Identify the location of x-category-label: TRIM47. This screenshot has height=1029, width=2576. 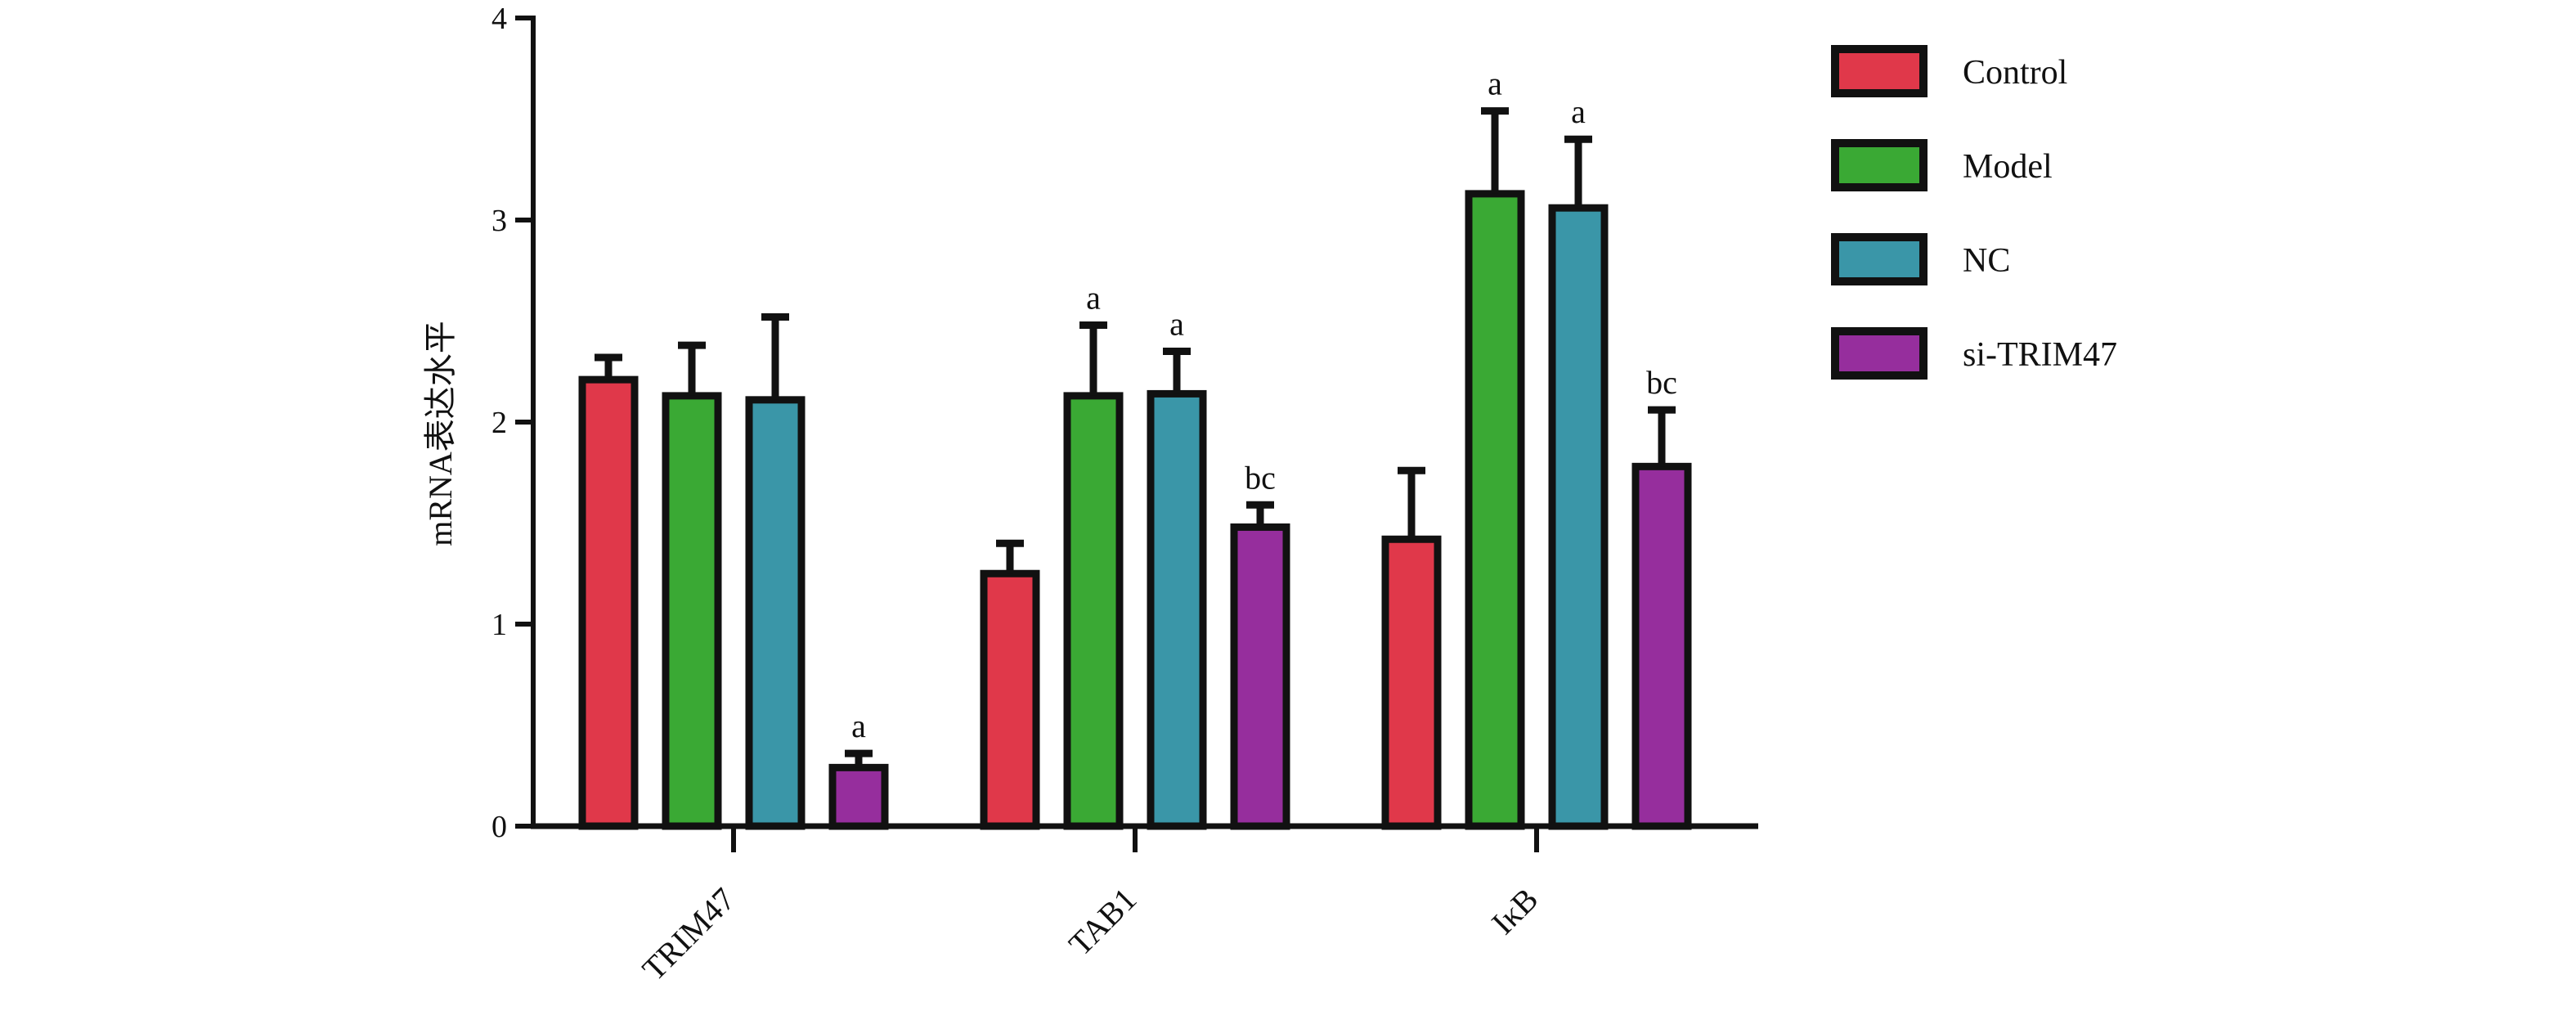
(689, 934).